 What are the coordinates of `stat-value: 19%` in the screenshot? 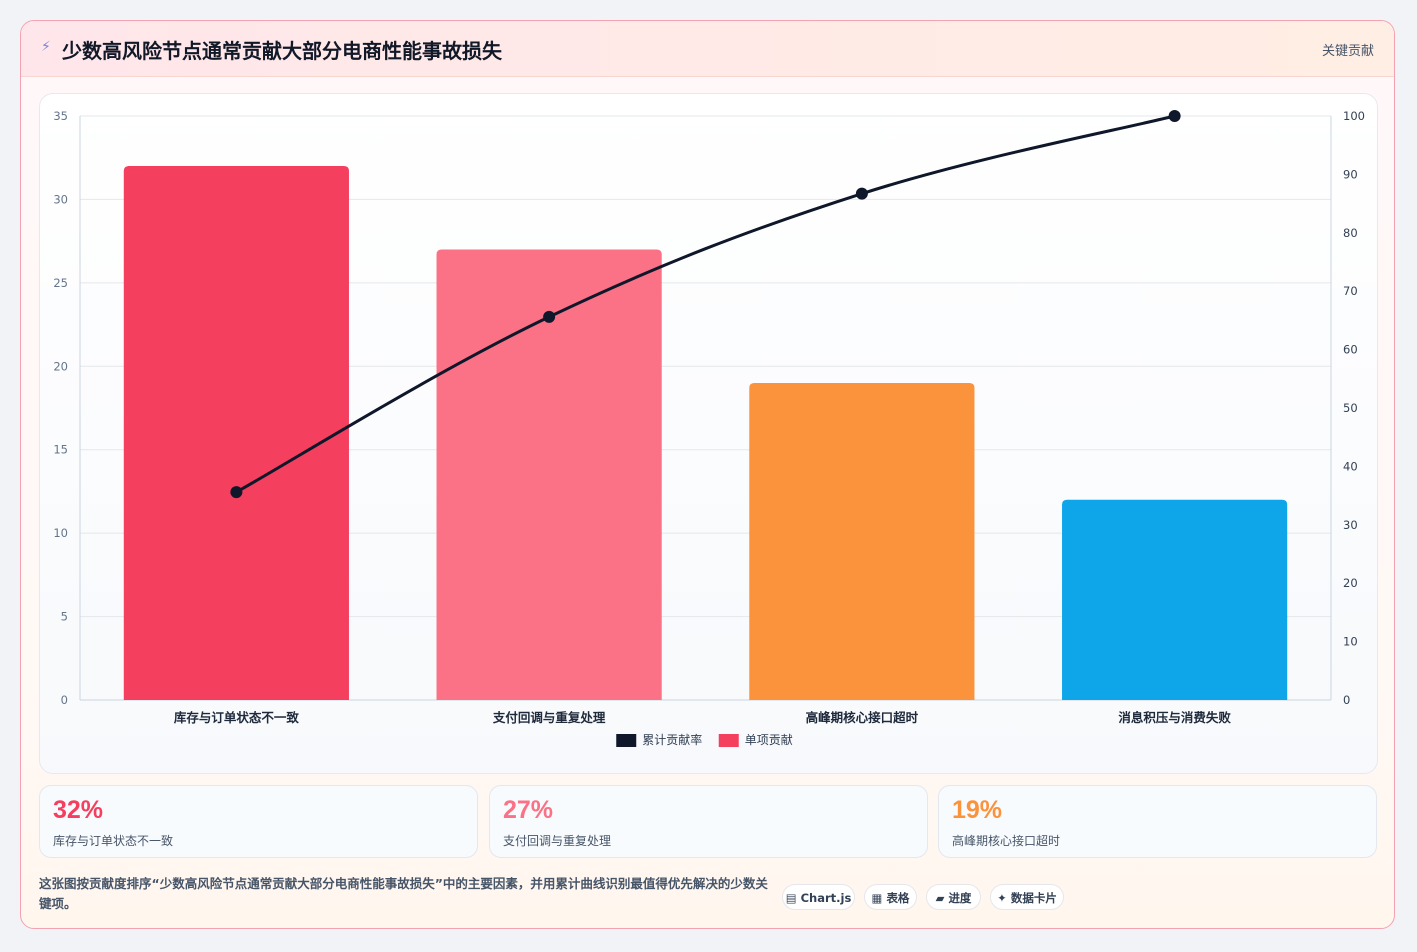 It's located at (977, 810).